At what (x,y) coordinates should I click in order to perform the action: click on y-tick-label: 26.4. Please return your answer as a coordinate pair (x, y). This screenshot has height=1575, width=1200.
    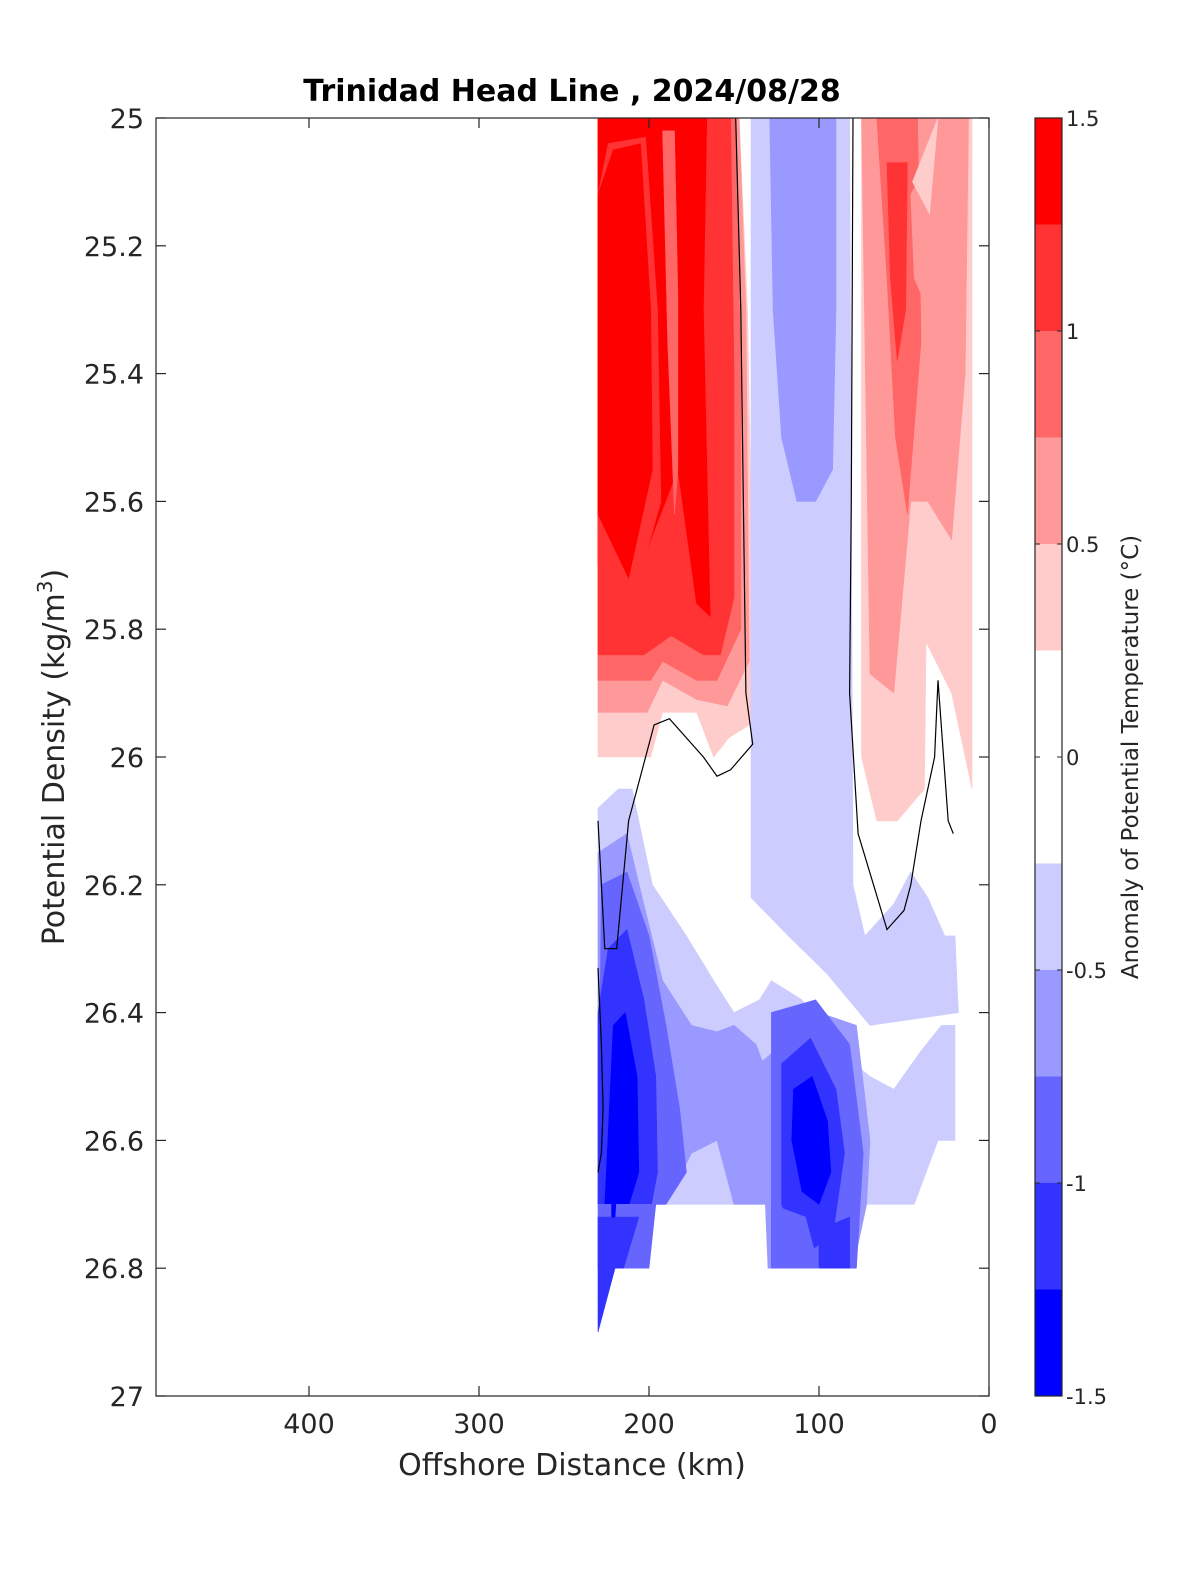
    Looking at the image, I should click on (114, 1014).